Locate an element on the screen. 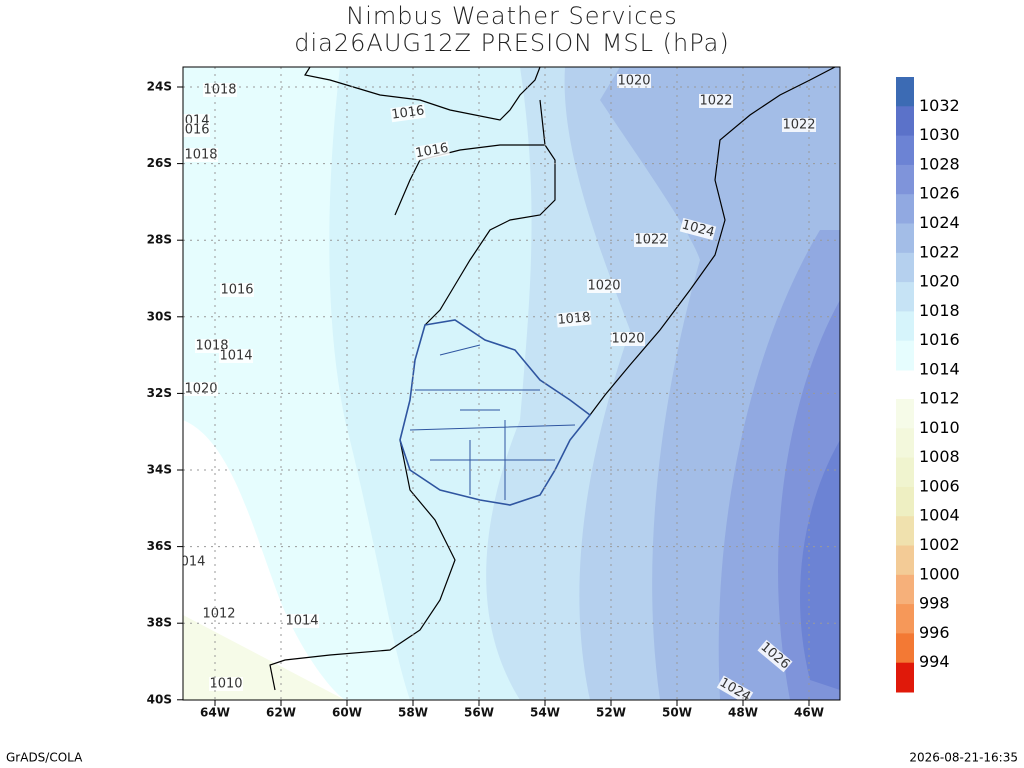  colorbar-label: 1006 is located at coordinates (939, 485).